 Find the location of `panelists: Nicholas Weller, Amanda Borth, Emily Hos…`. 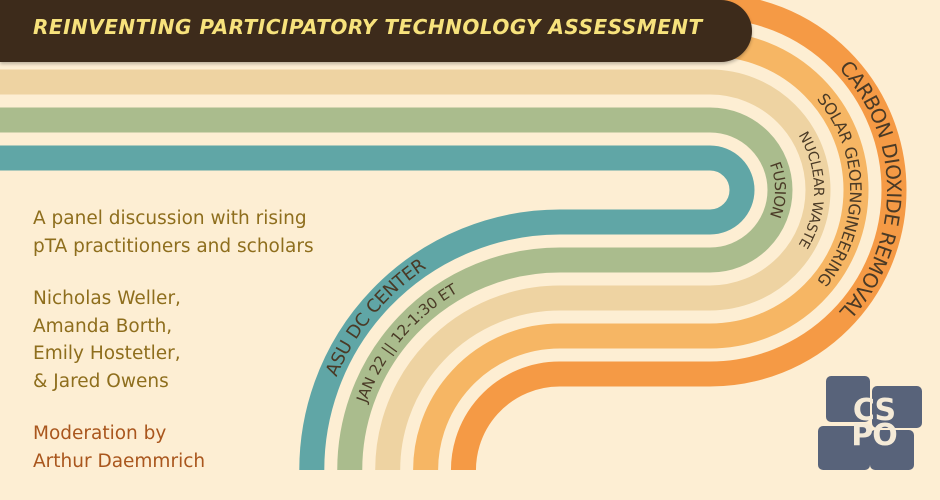

panelists: Nicholas Weller, Amanda Borth, Emily Hos… is located at coordinates (173, 340).